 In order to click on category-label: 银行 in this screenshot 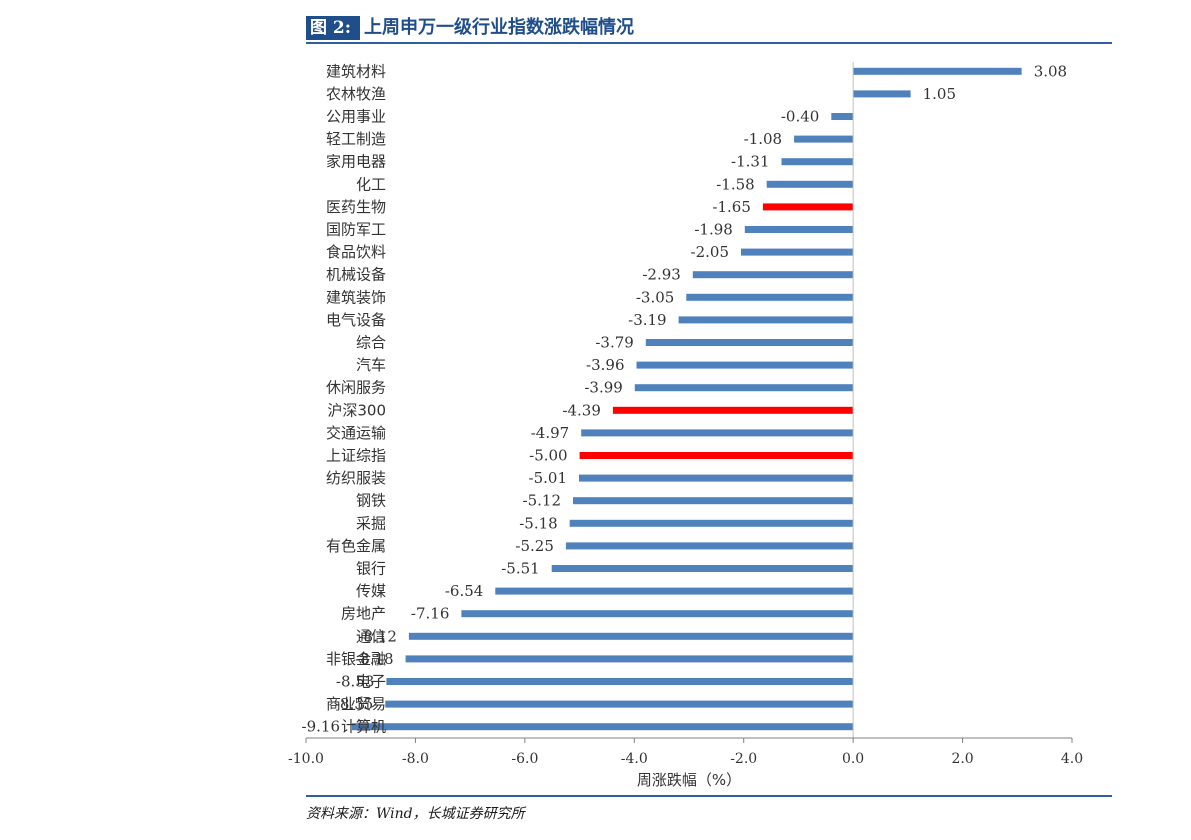, I will do `click(371, 569)`.